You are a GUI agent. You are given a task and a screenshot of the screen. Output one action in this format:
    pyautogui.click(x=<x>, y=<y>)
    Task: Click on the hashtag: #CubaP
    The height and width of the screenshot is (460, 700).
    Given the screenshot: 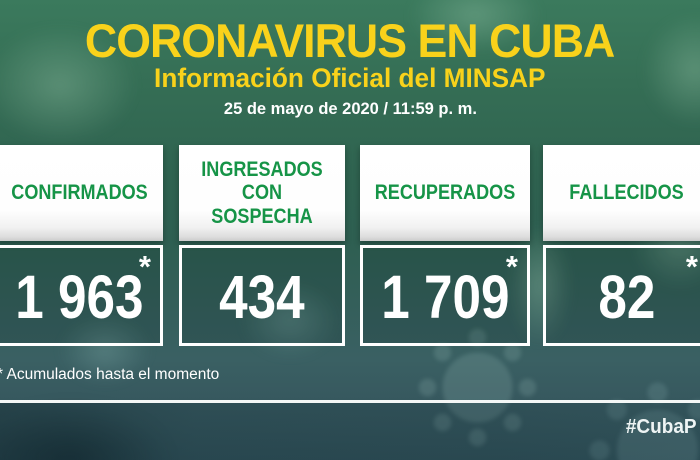 What is the action you would take?
    pyautogui.click(x=661, y=427)
    